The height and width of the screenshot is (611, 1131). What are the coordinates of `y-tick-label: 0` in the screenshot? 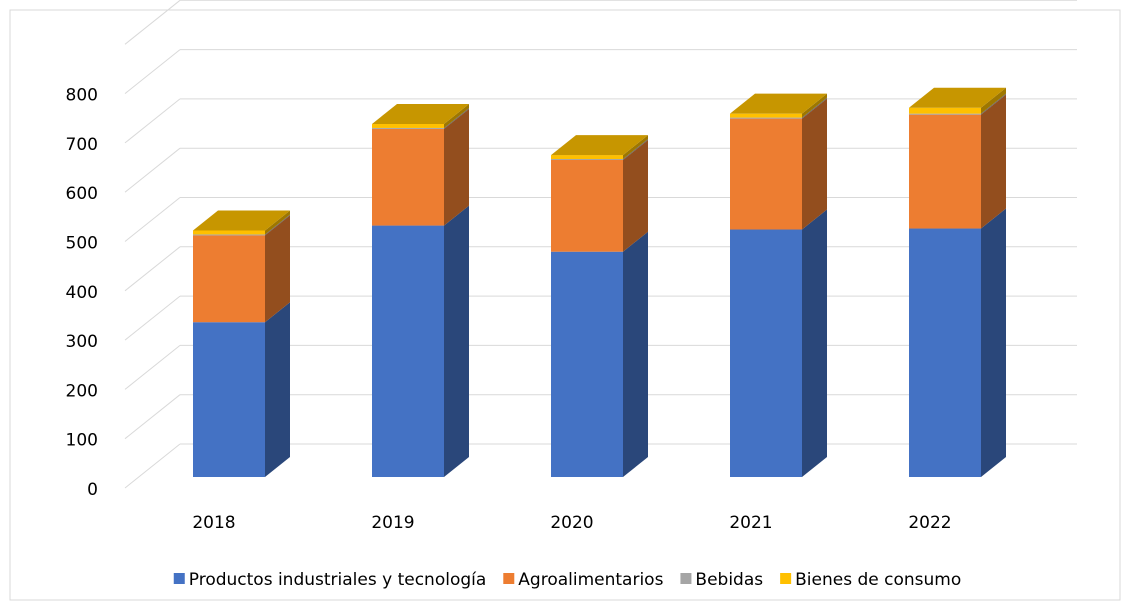 It's located at (92, 490).